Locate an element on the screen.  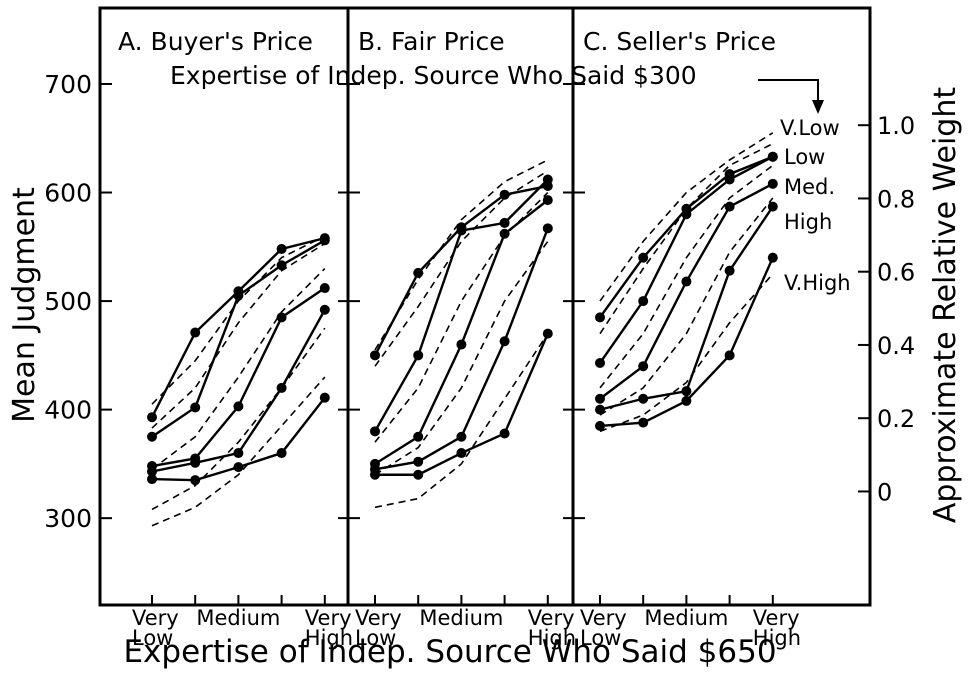
curve-label: Low is located at coordinates (804, 157).